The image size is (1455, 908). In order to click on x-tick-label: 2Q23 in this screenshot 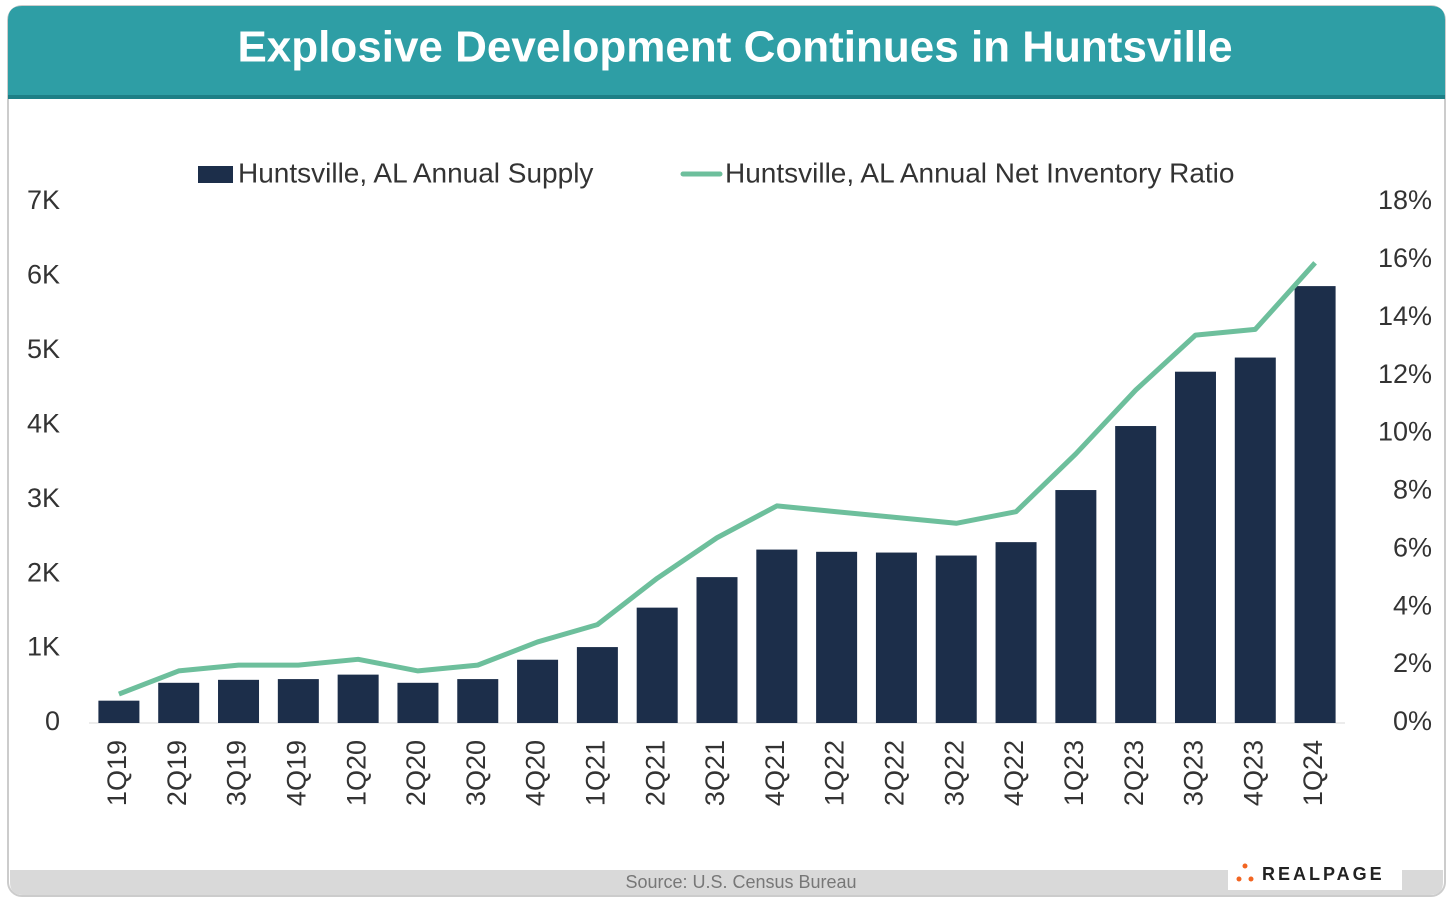, I will do `click(1134, 773)`.